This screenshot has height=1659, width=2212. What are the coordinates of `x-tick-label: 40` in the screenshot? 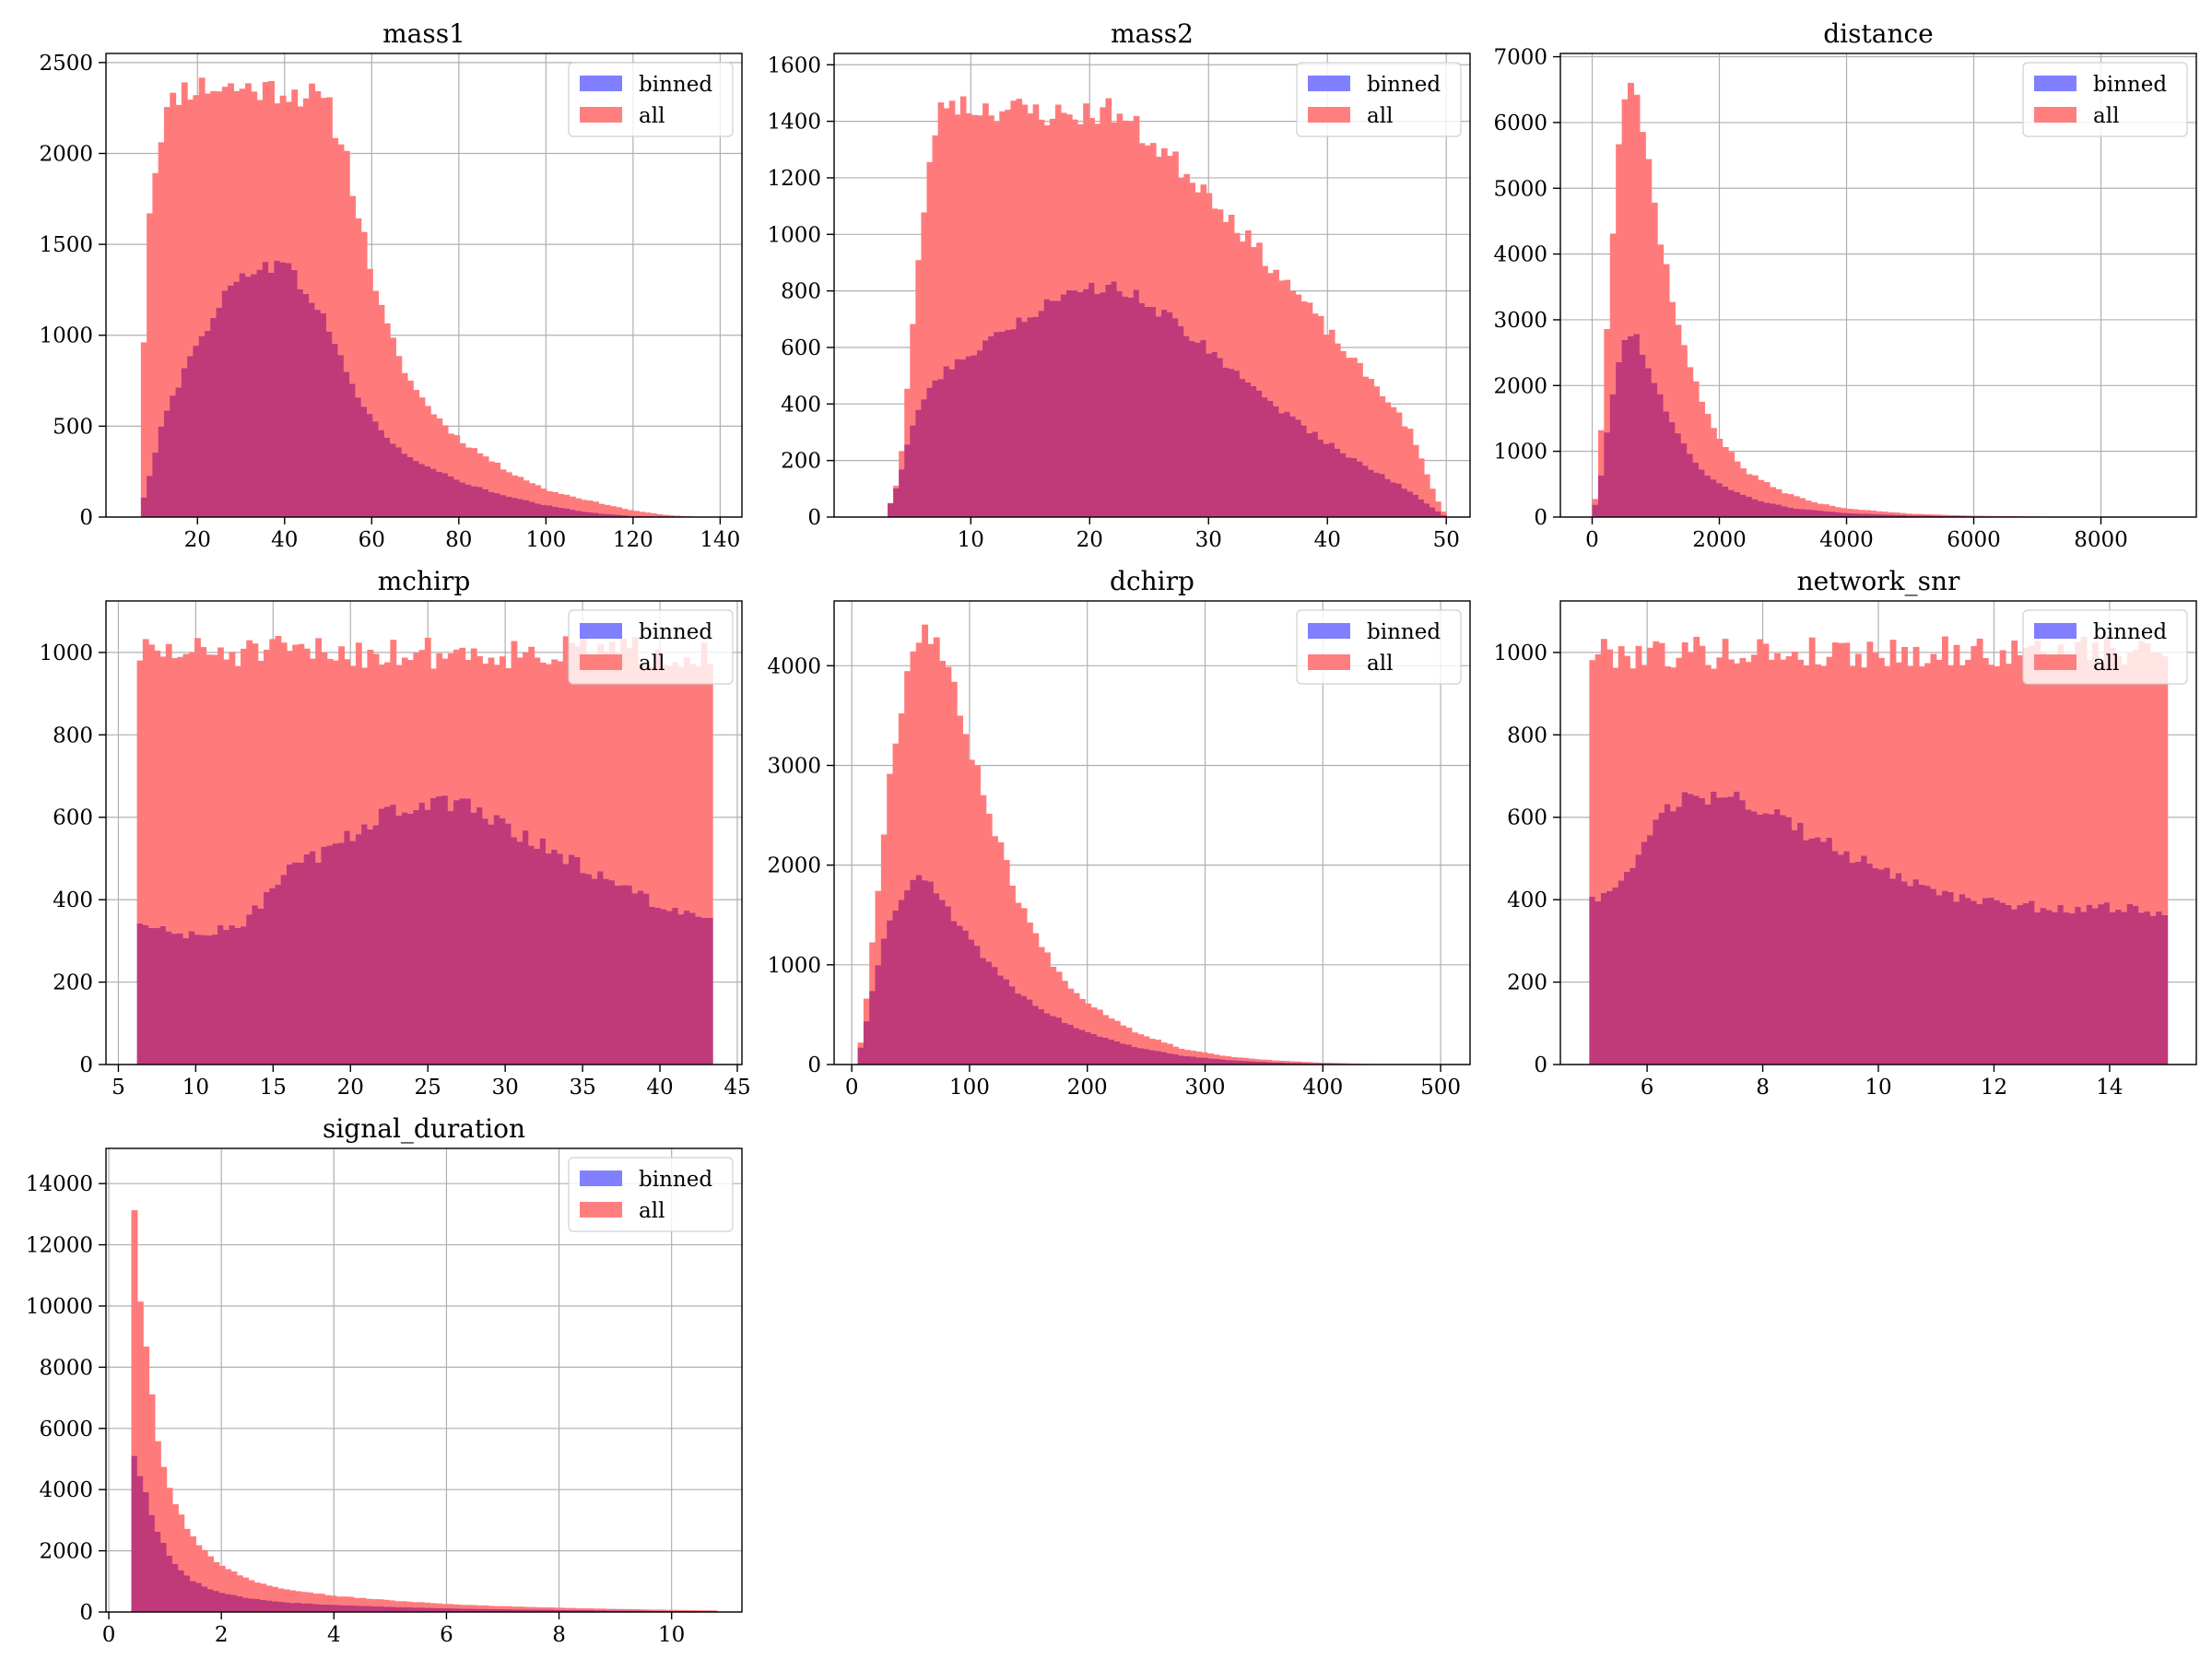 It's located at (284, 540).